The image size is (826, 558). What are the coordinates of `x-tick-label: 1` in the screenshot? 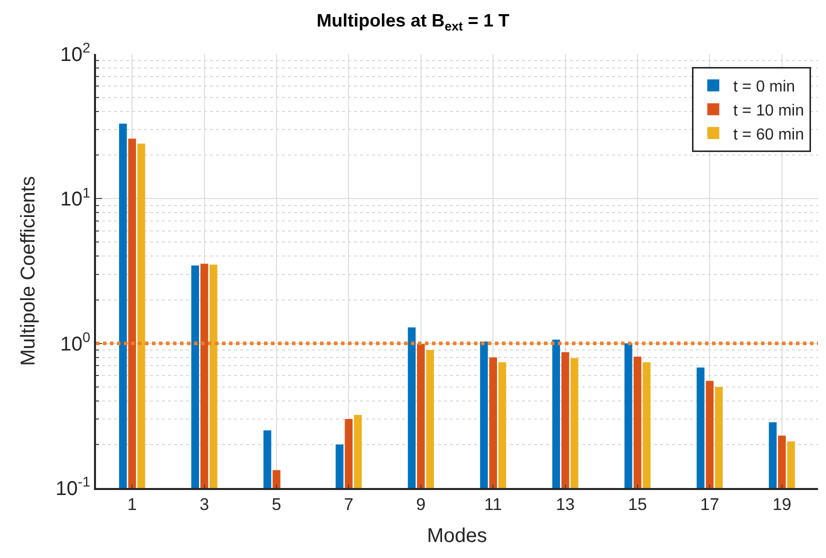 It's located at (132, 504).